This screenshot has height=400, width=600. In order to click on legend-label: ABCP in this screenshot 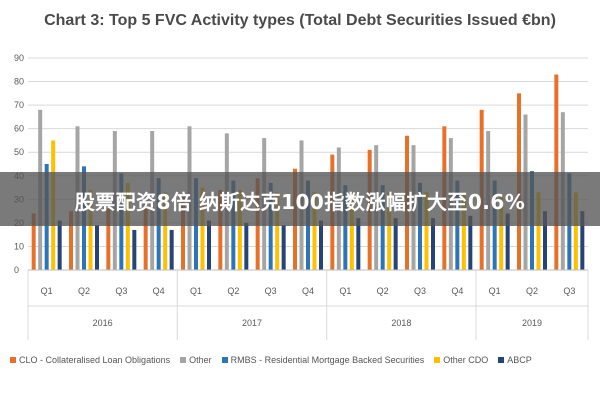, I will do `click(519, 360)`.